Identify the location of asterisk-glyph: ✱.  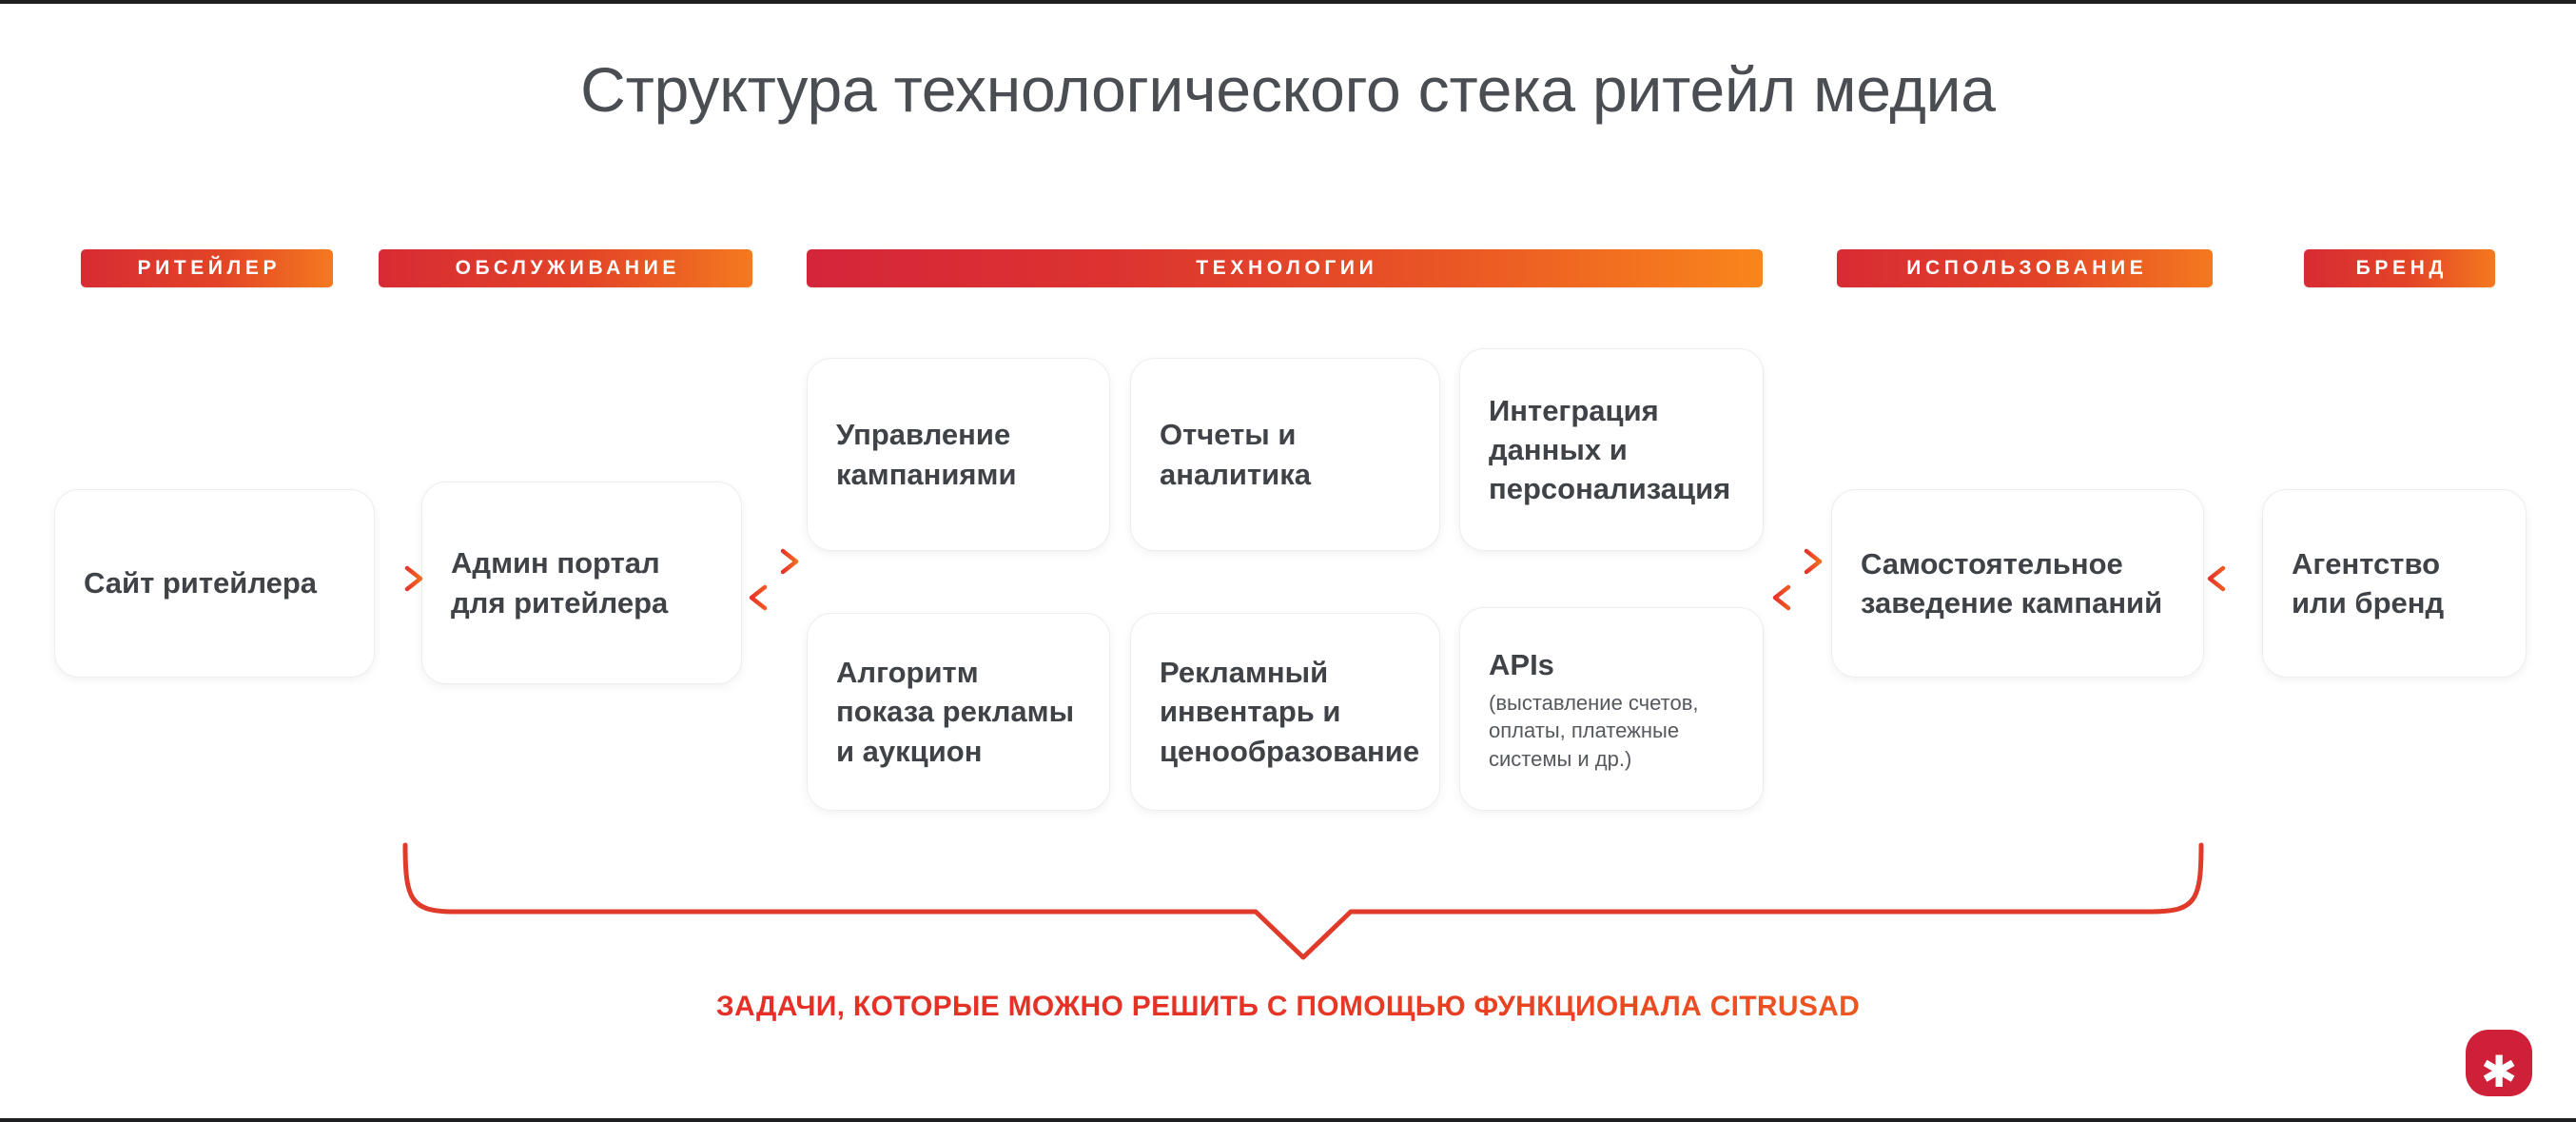
(2499, 1071).